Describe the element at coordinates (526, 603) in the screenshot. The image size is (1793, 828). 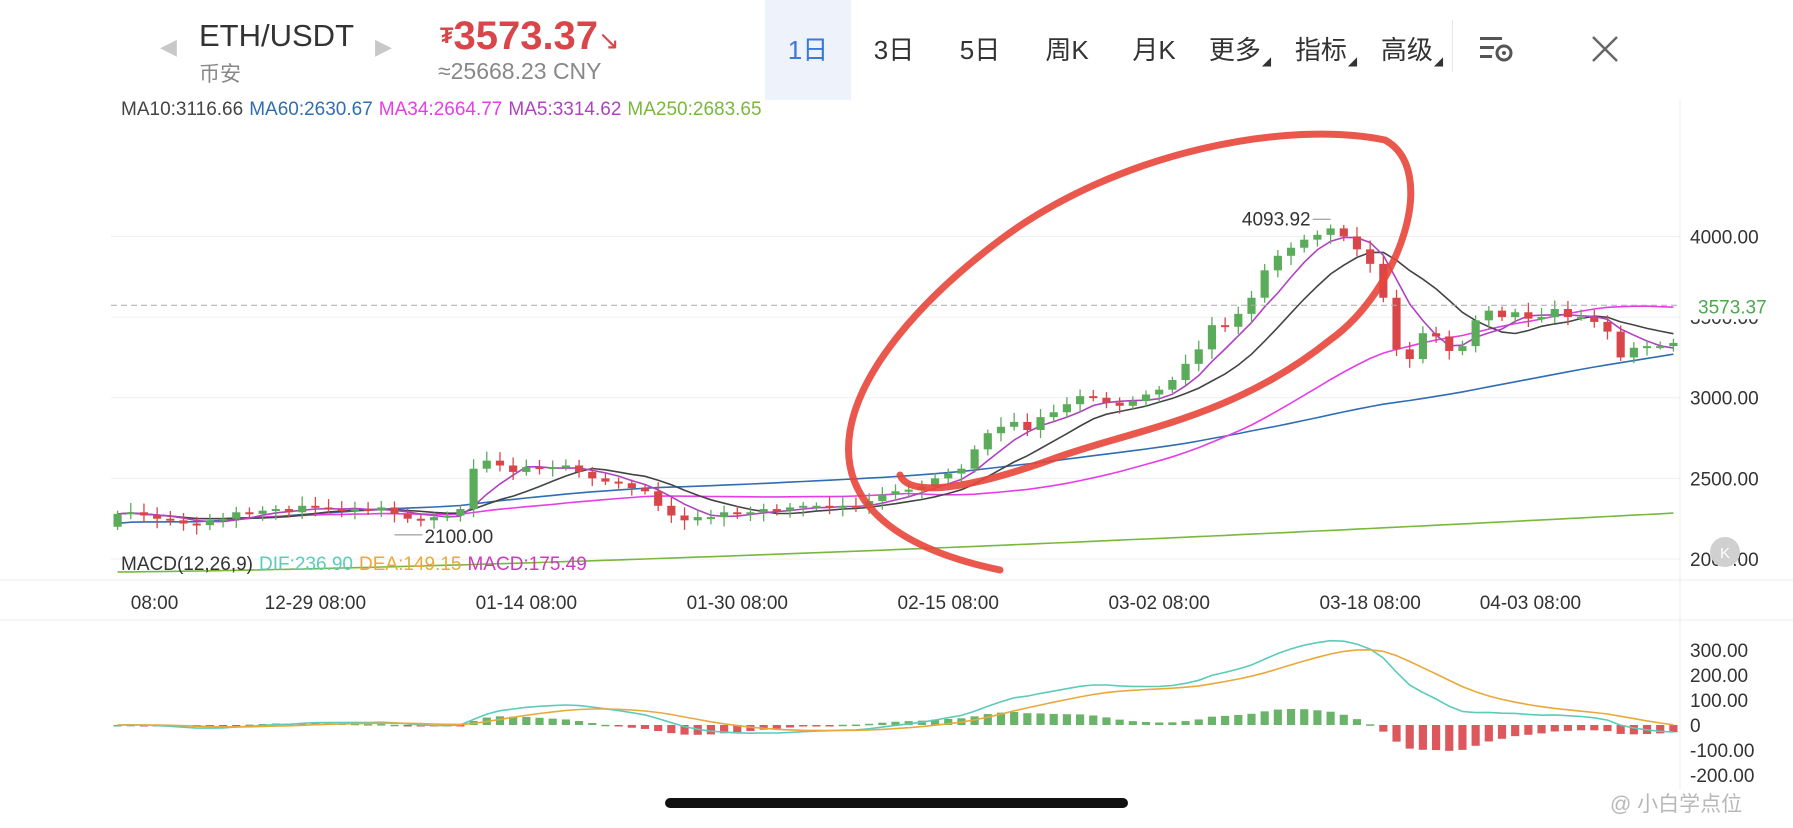
I see `x-tick-label: 01-14 08:00` at that location.